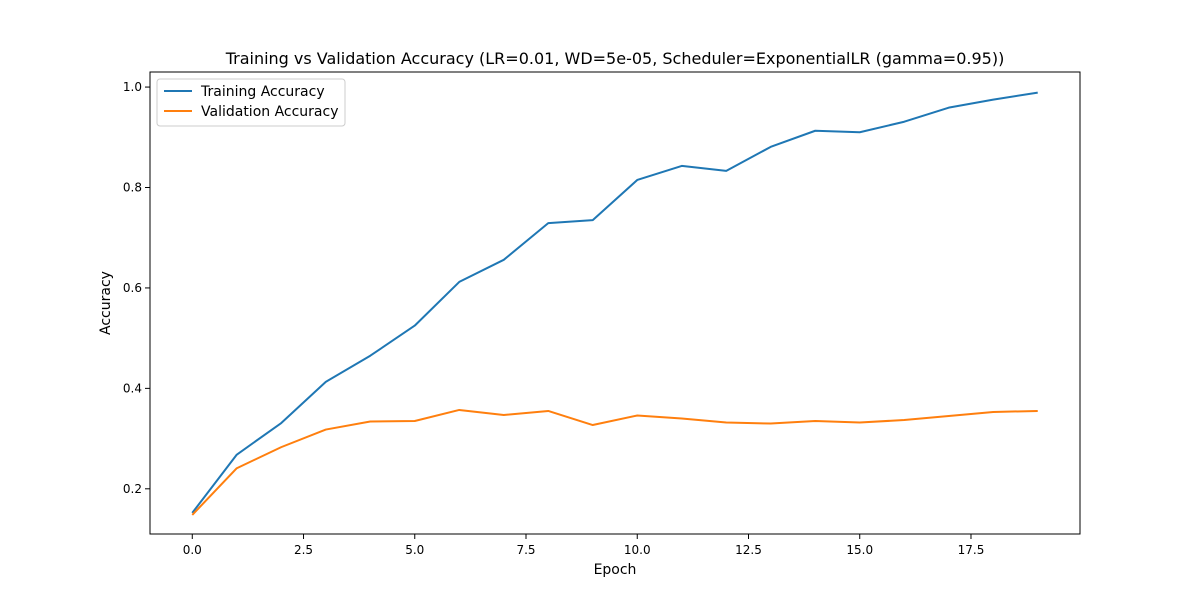 Image resolution: width=1200 pixels, height=600 pixels. I want to click on x-tick-label: 15.0, so click(859, 550).